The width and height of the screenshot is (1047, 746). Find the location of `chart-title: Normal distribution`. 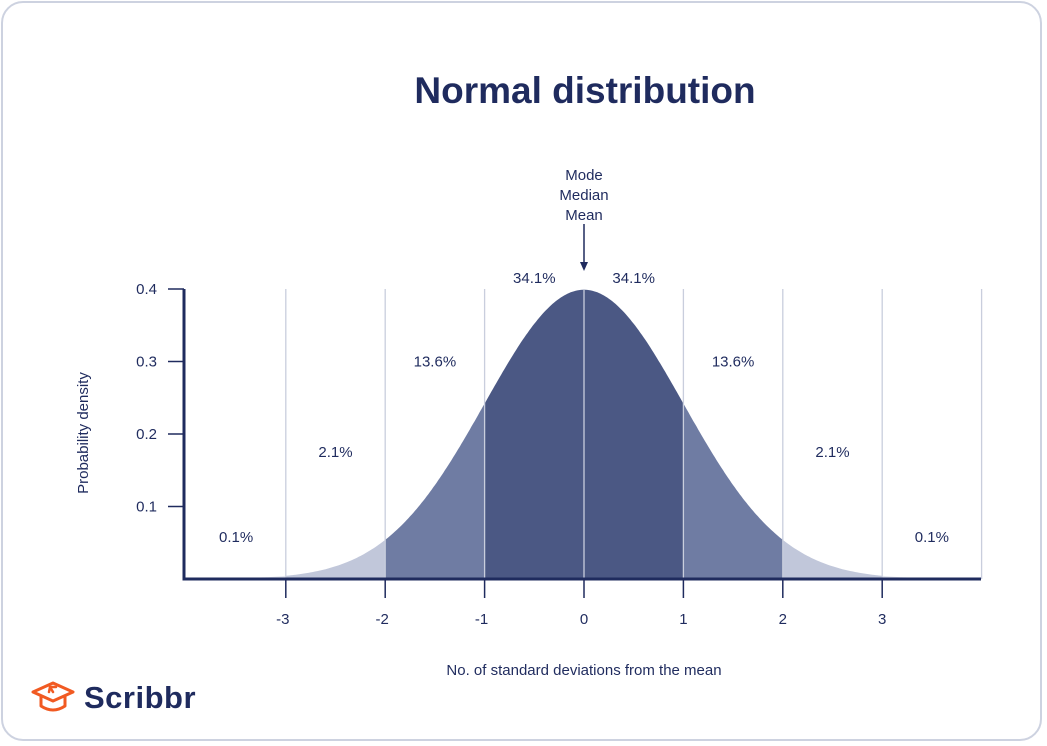

chart-title: Normal distribution is located at coordinates (585, 90).